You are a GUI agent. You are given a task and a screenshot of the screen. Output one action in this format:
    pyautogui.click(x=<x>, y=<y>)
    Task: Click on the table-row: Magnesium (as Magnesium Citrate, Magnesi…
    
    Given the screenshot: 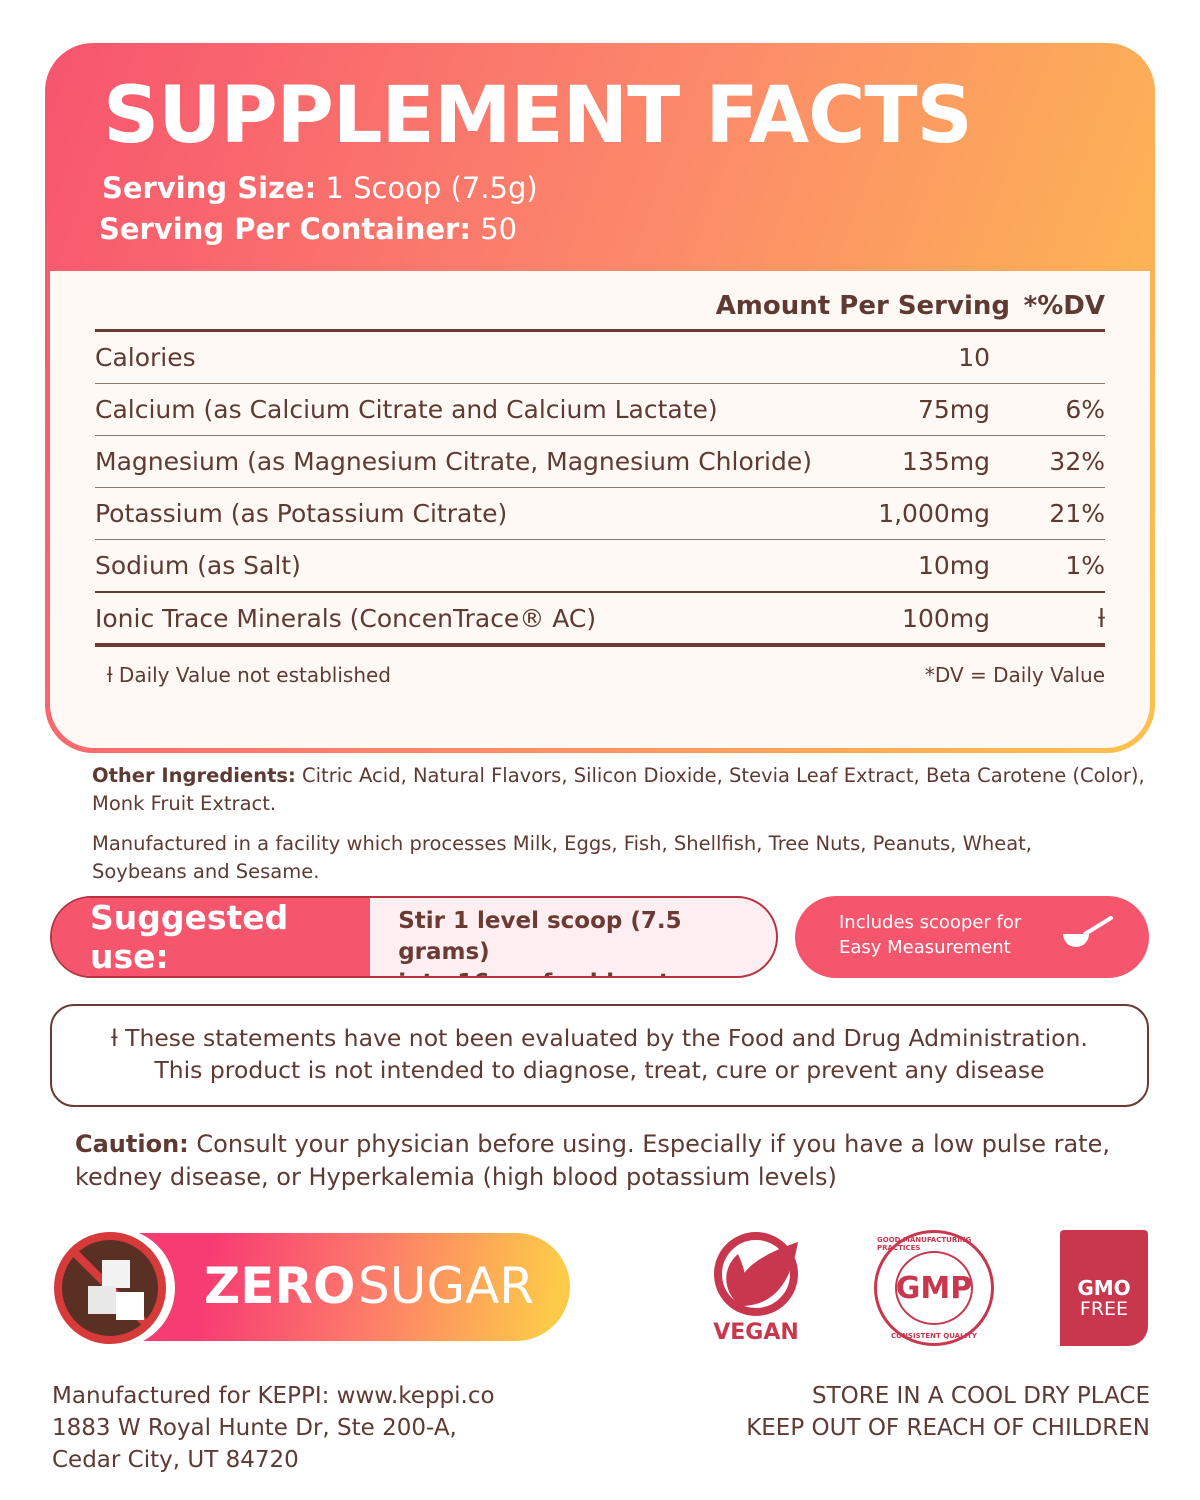 What is the action you would take?
    pyautogui.click(x=600, y=462)
    